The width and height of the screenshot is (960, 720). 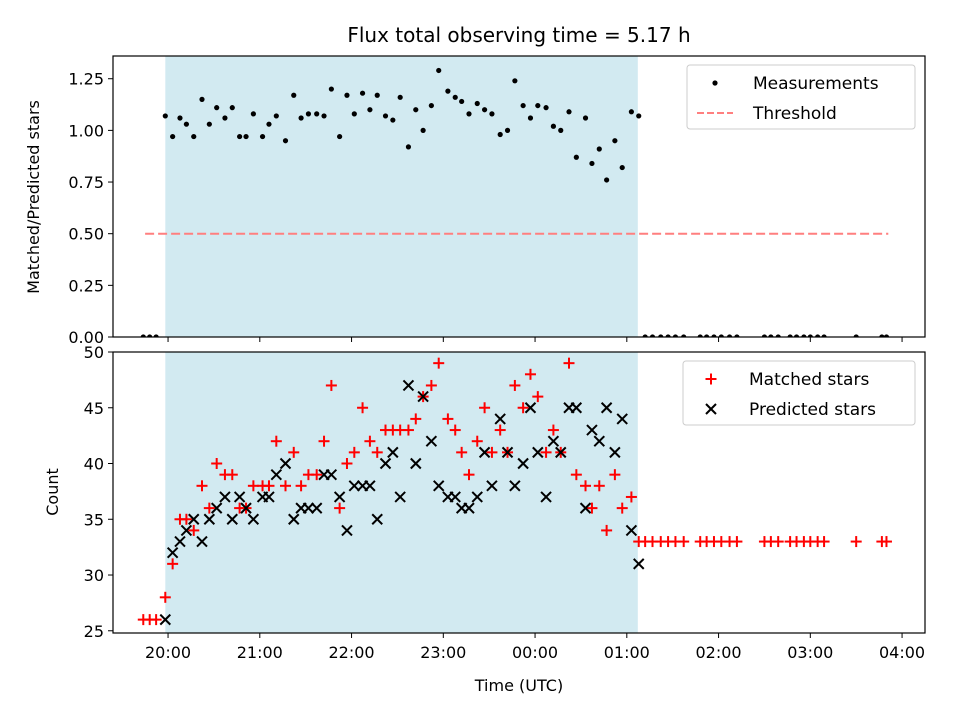 I want to click on count-y-tick-label-1: 30, so click(x=94, y=575).